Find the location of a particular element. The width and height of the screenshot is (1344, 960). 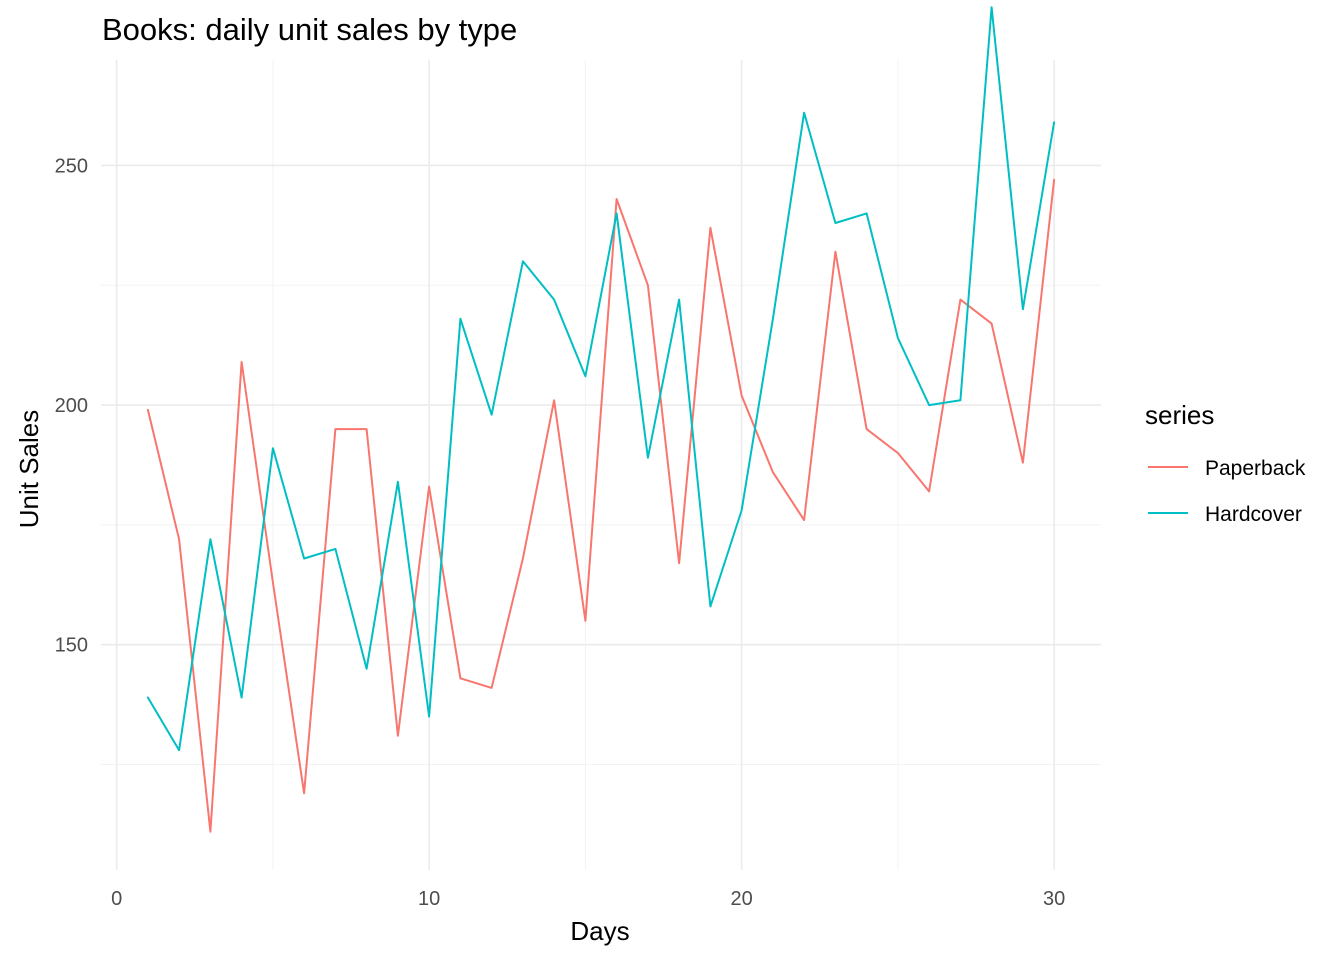

y-tick-label: 250 is located at coordinates (71, 166).